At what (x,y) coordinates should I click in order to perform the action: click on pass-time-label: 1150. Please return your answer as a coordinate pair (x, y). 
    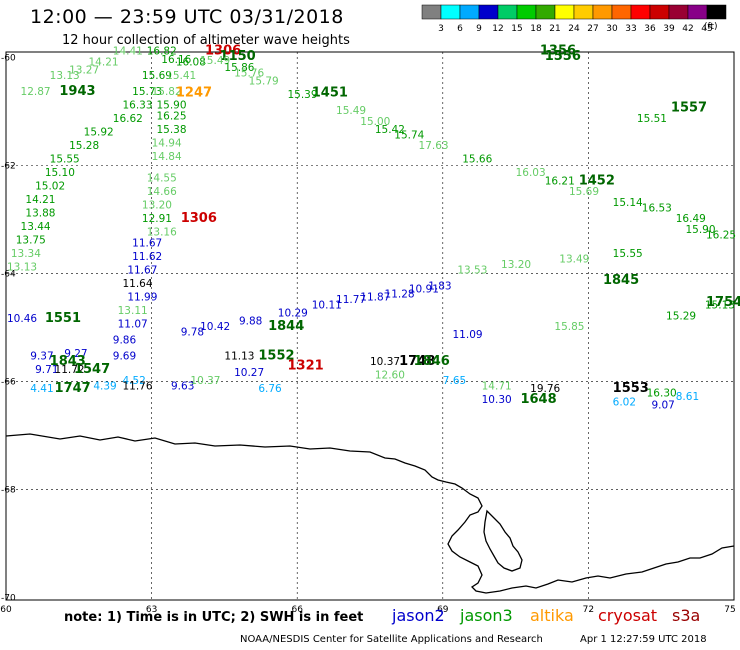
    Looking at the image, I should click on (238, 56).